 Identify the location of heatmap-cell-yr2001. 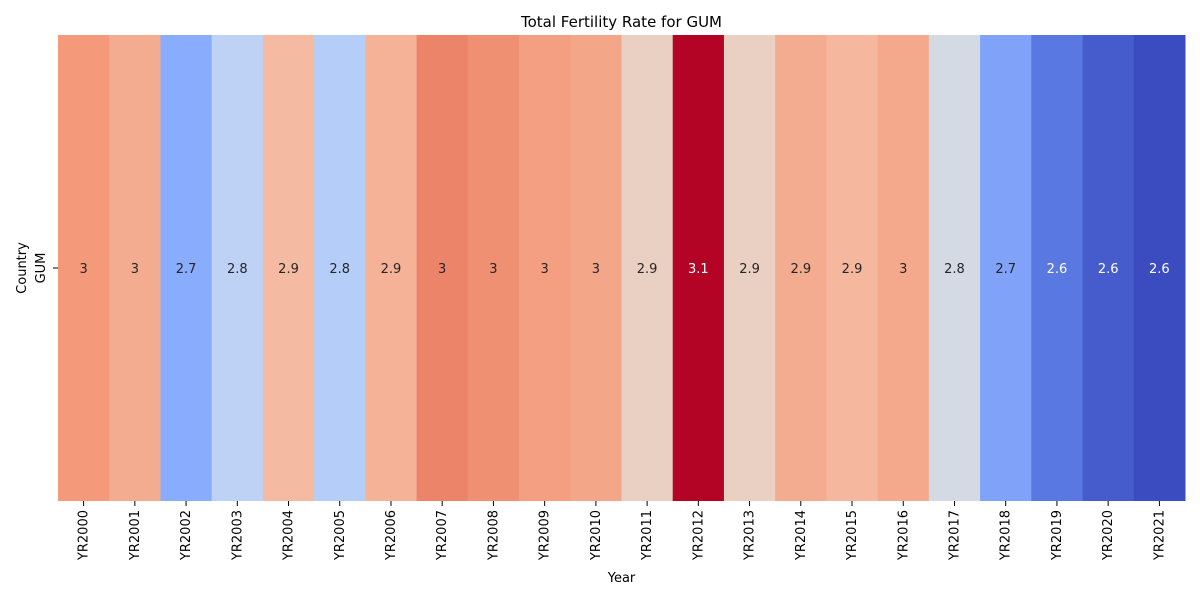
(135, 268).